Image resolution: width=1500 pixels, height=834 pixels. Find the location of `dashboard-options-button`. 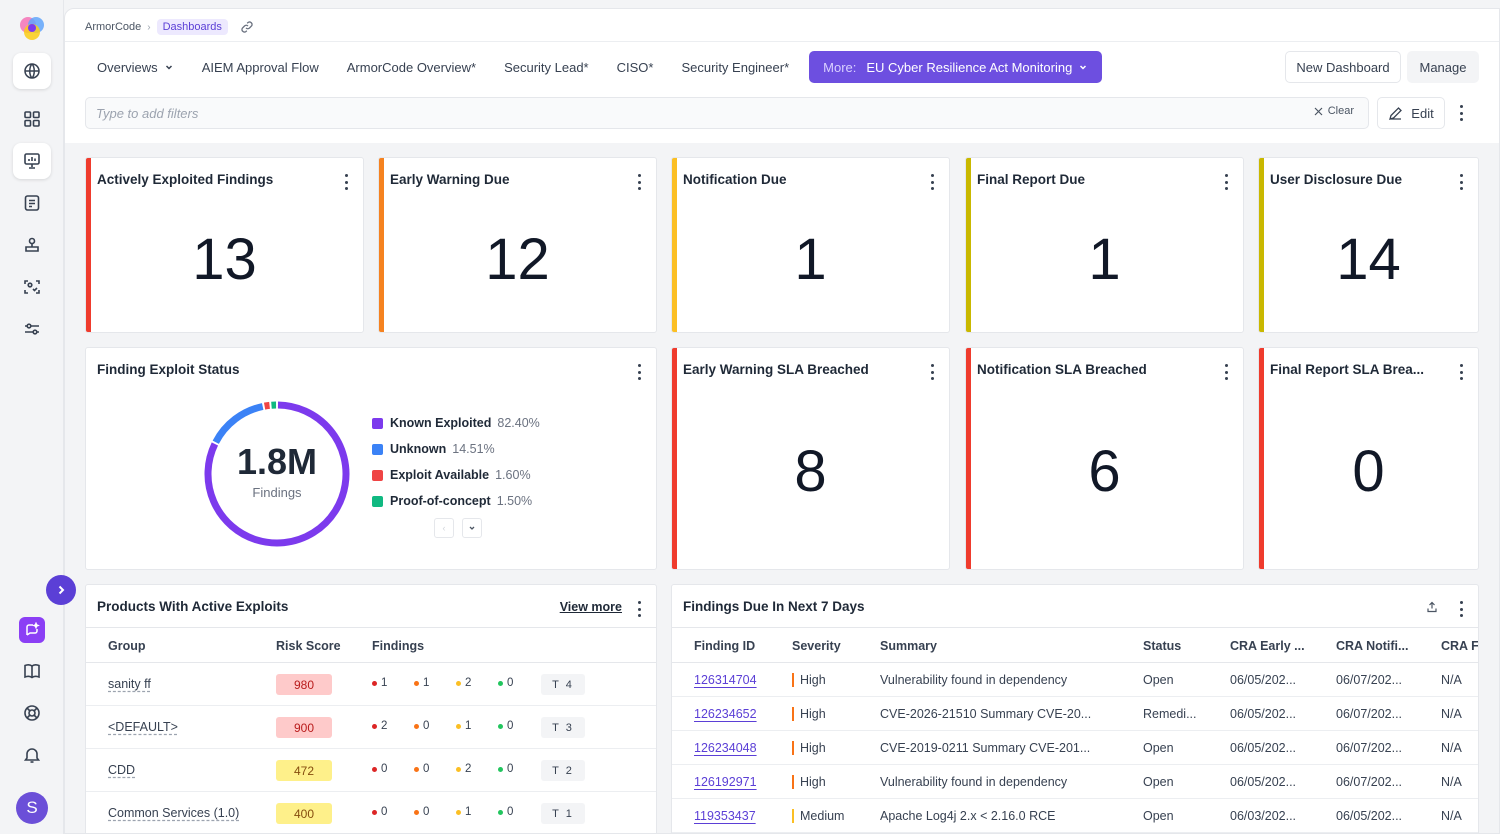

dashboard-options-button is located at coordinates (1461, 113).